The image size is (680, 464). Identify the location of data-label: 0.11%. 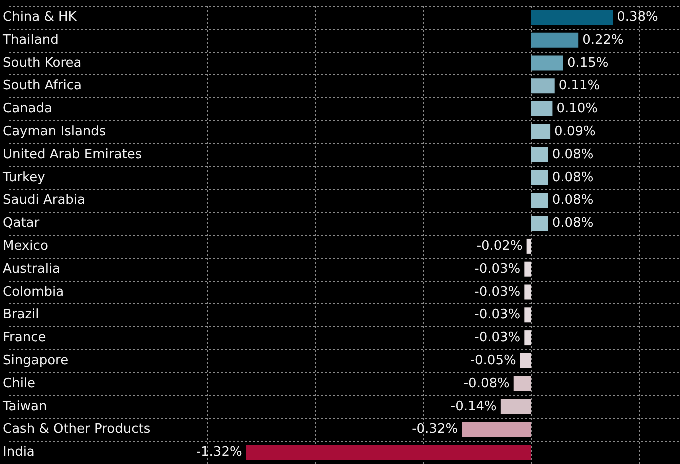
(579, 86).